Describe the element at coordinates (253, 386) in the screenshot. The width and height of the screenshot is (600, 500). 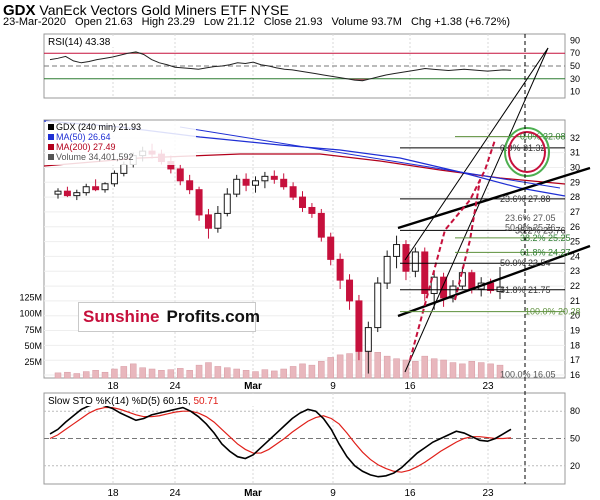
I see `price-x-tick-label: Mar` at that location.